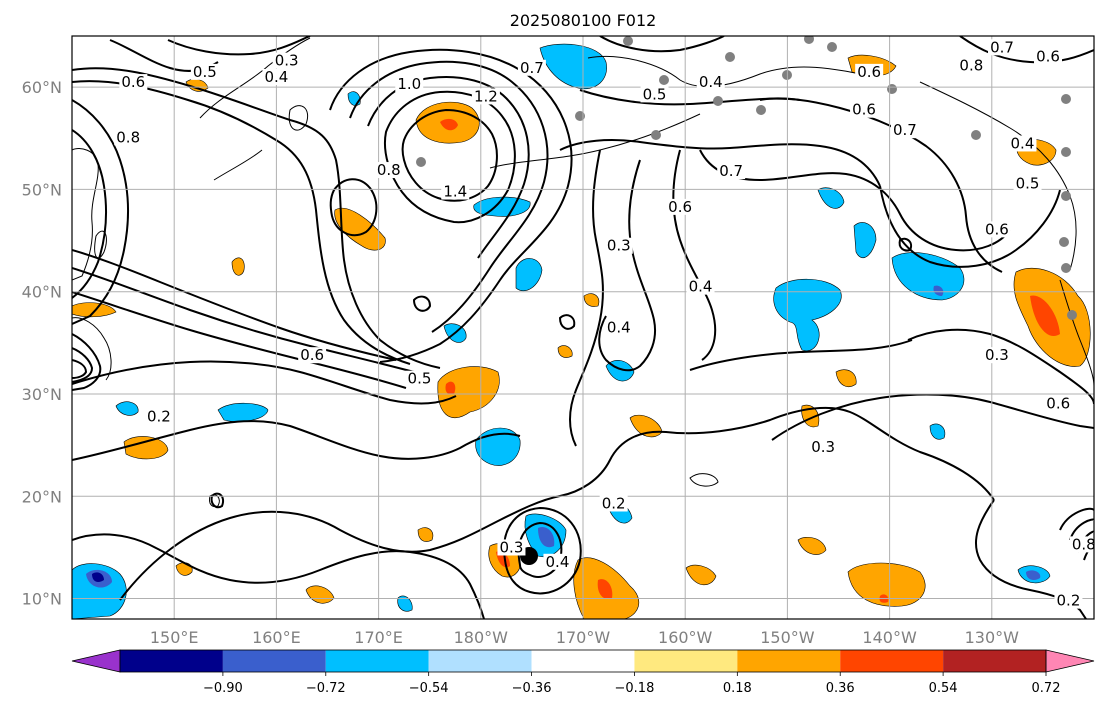 This screenshot has height=712, width=1105. Describe the element at coordinates (1046, 688) in the screenshot. I see `colorbar-tick-label: 0.72` at that location.